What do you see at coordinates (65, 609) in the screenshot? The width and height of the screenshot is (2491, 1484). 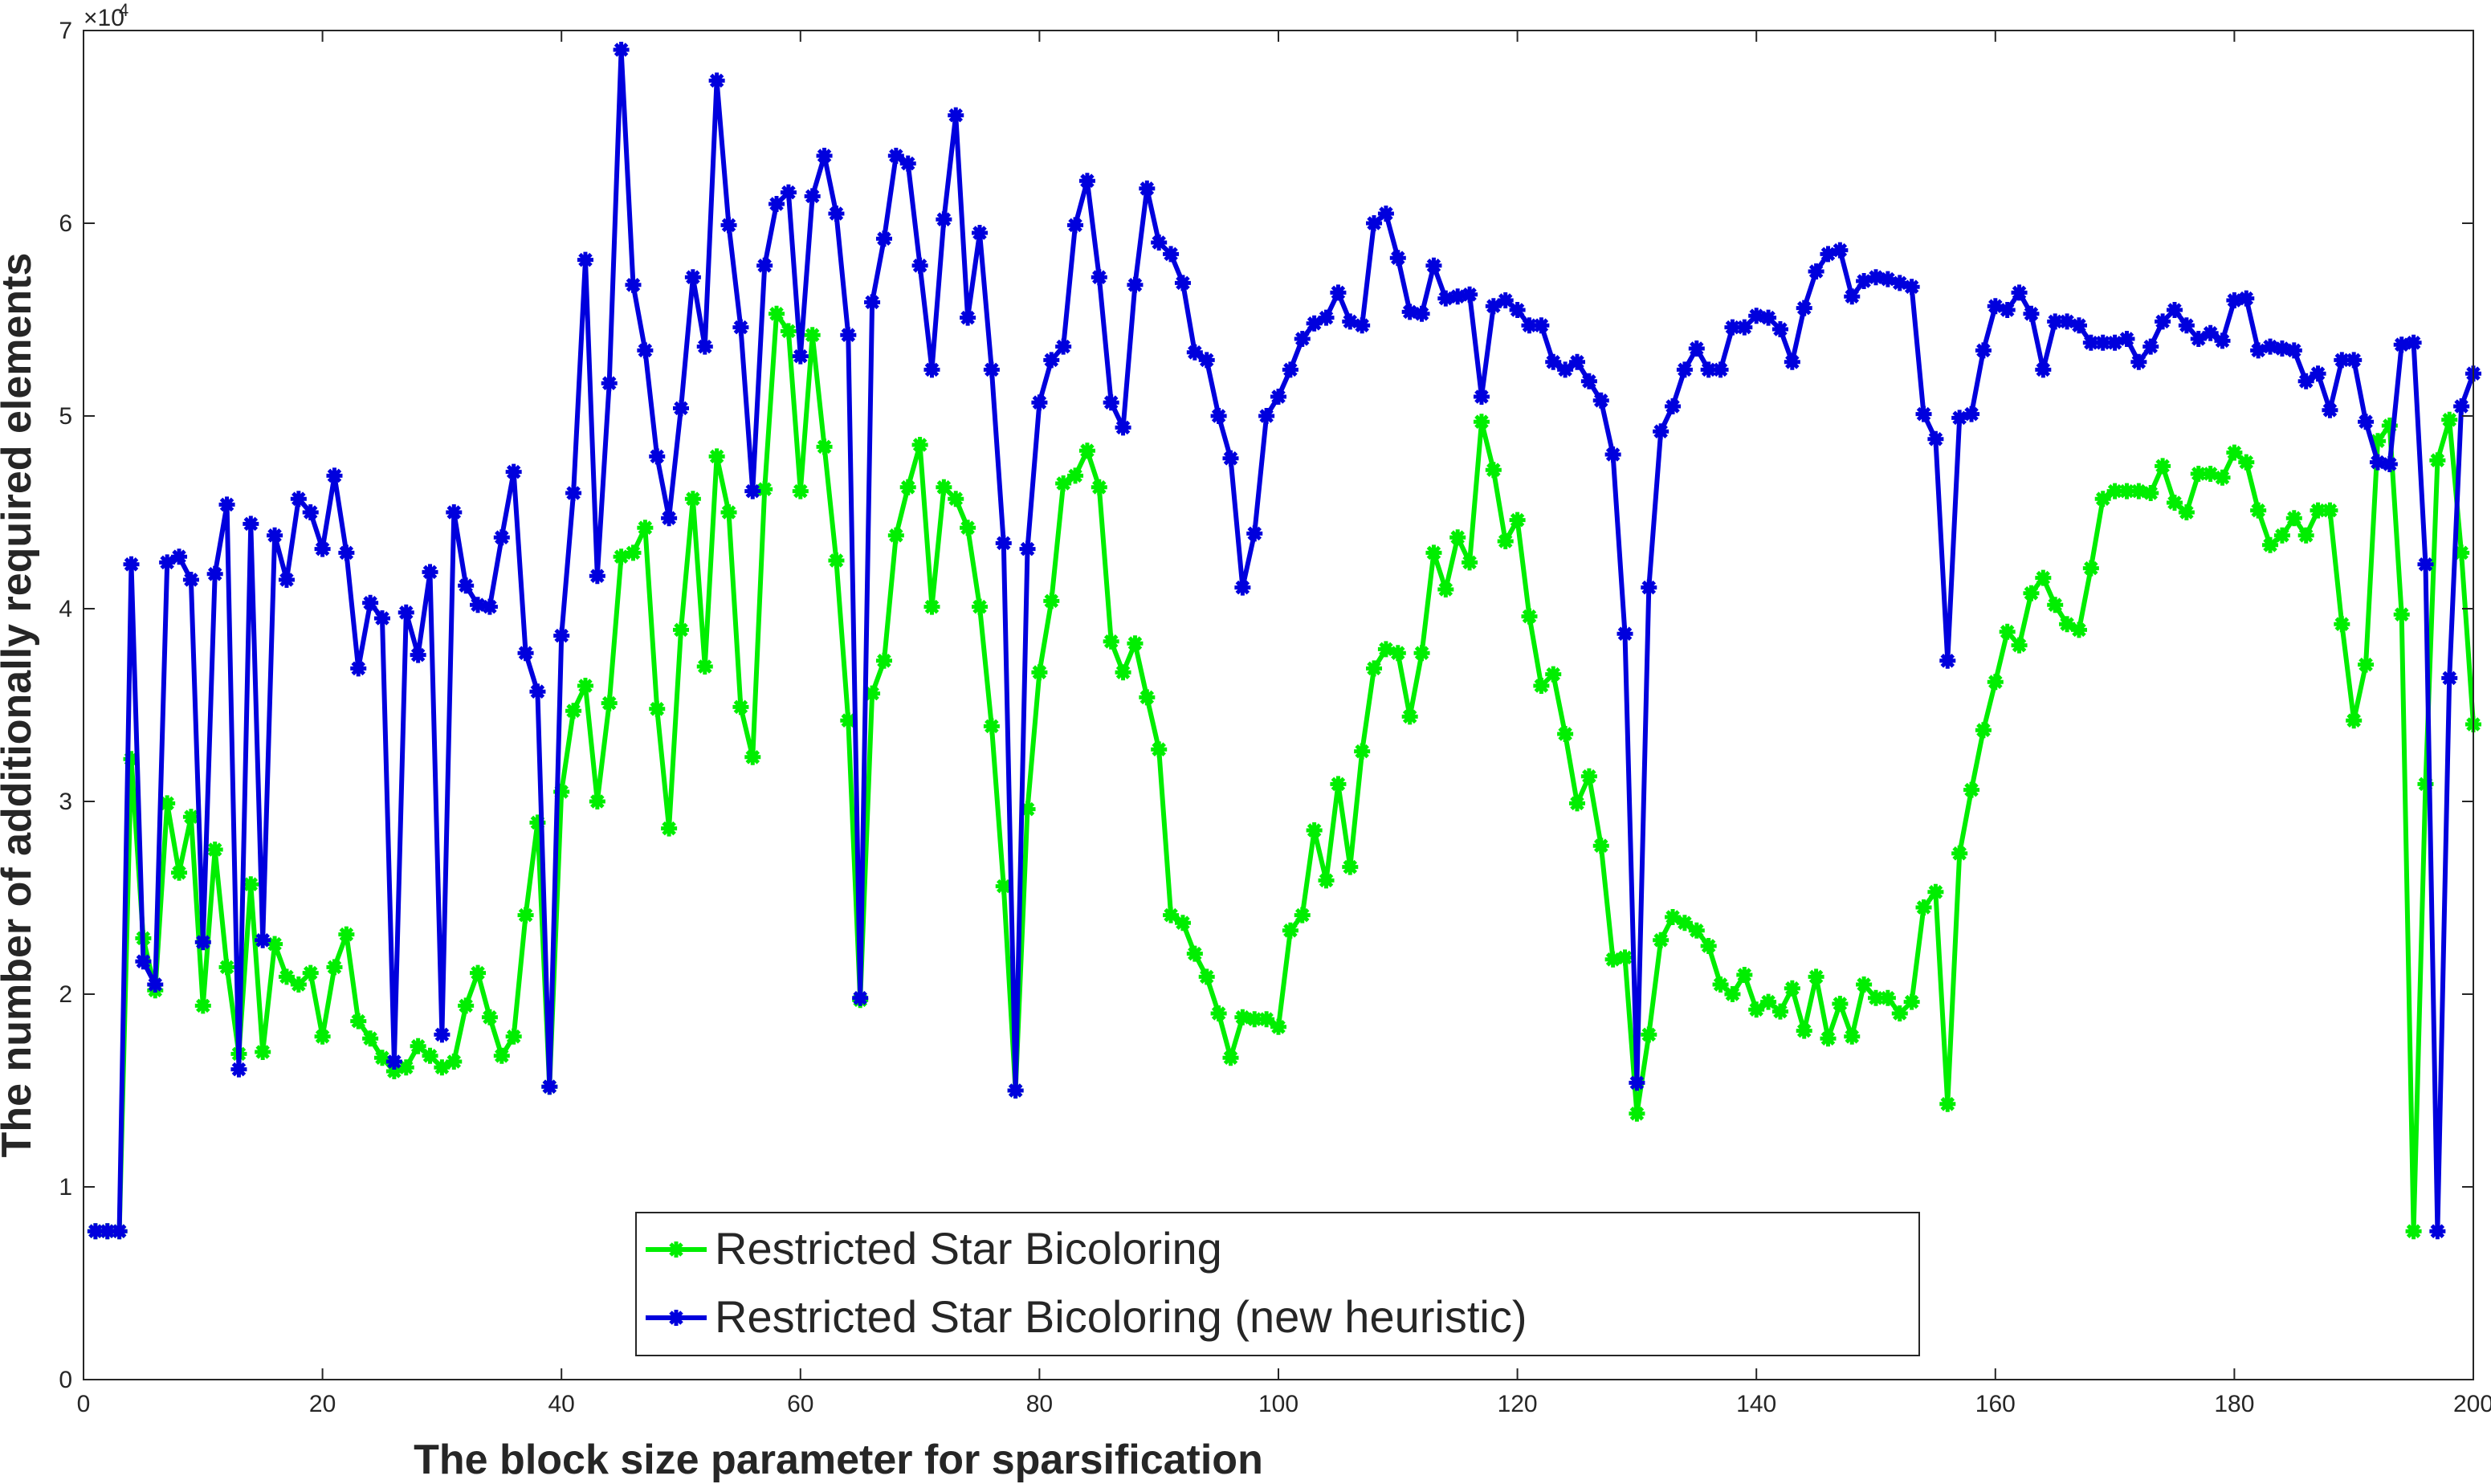 I see `y-tick-label: 4` at bounding box center [65, 609].